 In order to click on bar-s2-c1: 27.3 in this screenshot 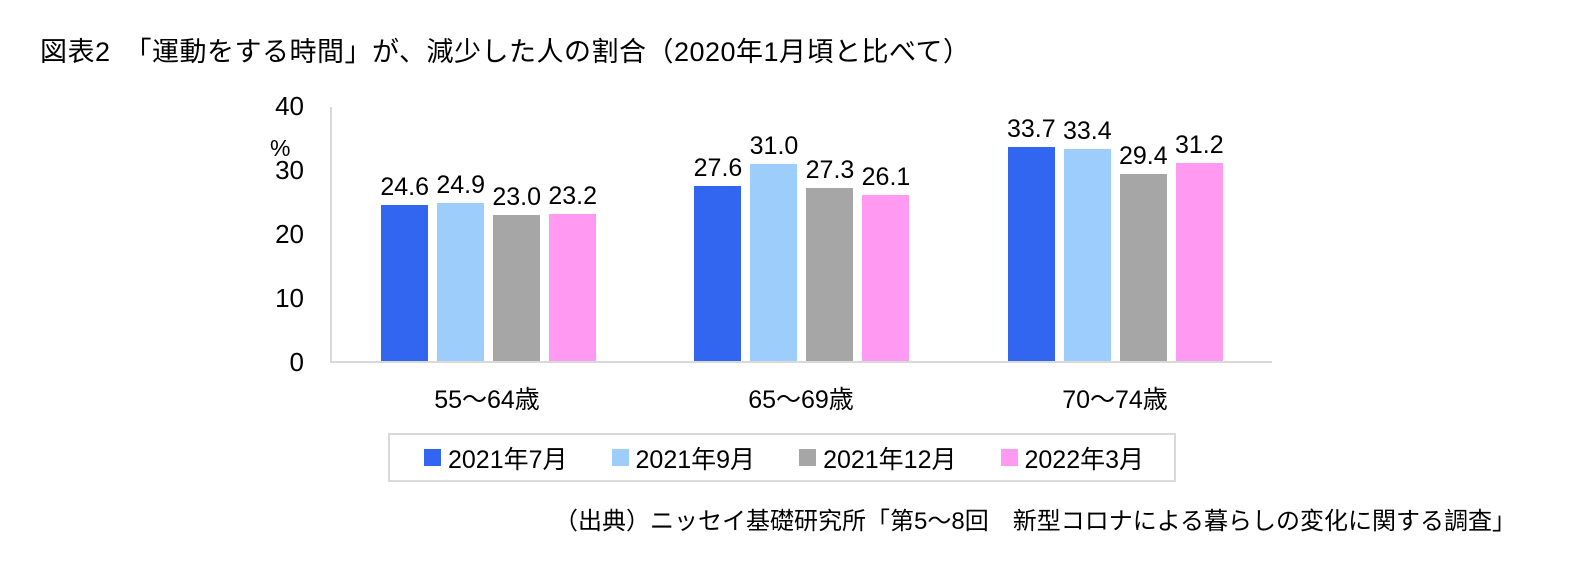, I will do `click(830, 258)`.